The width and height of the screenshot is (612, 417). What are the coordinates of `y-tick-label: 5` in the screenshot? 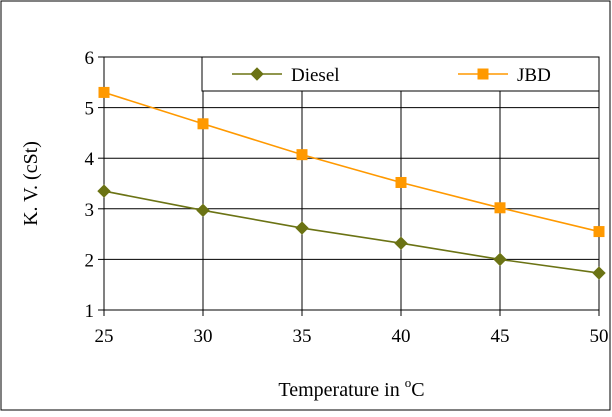 It's located at (90, 109).